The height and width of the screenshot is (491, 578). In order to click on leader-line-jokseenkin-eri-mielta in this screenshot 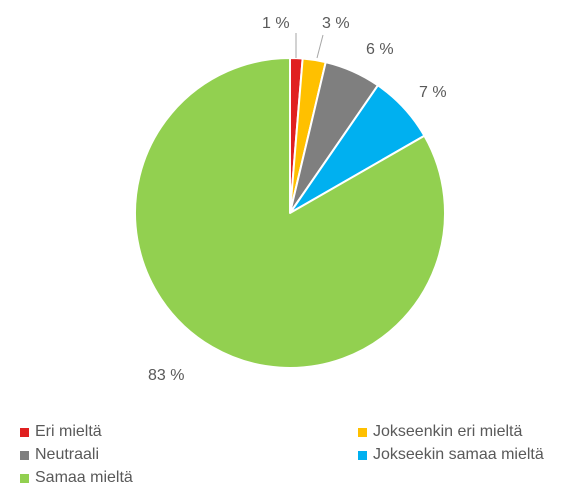, I will do `click(320, 46)`.